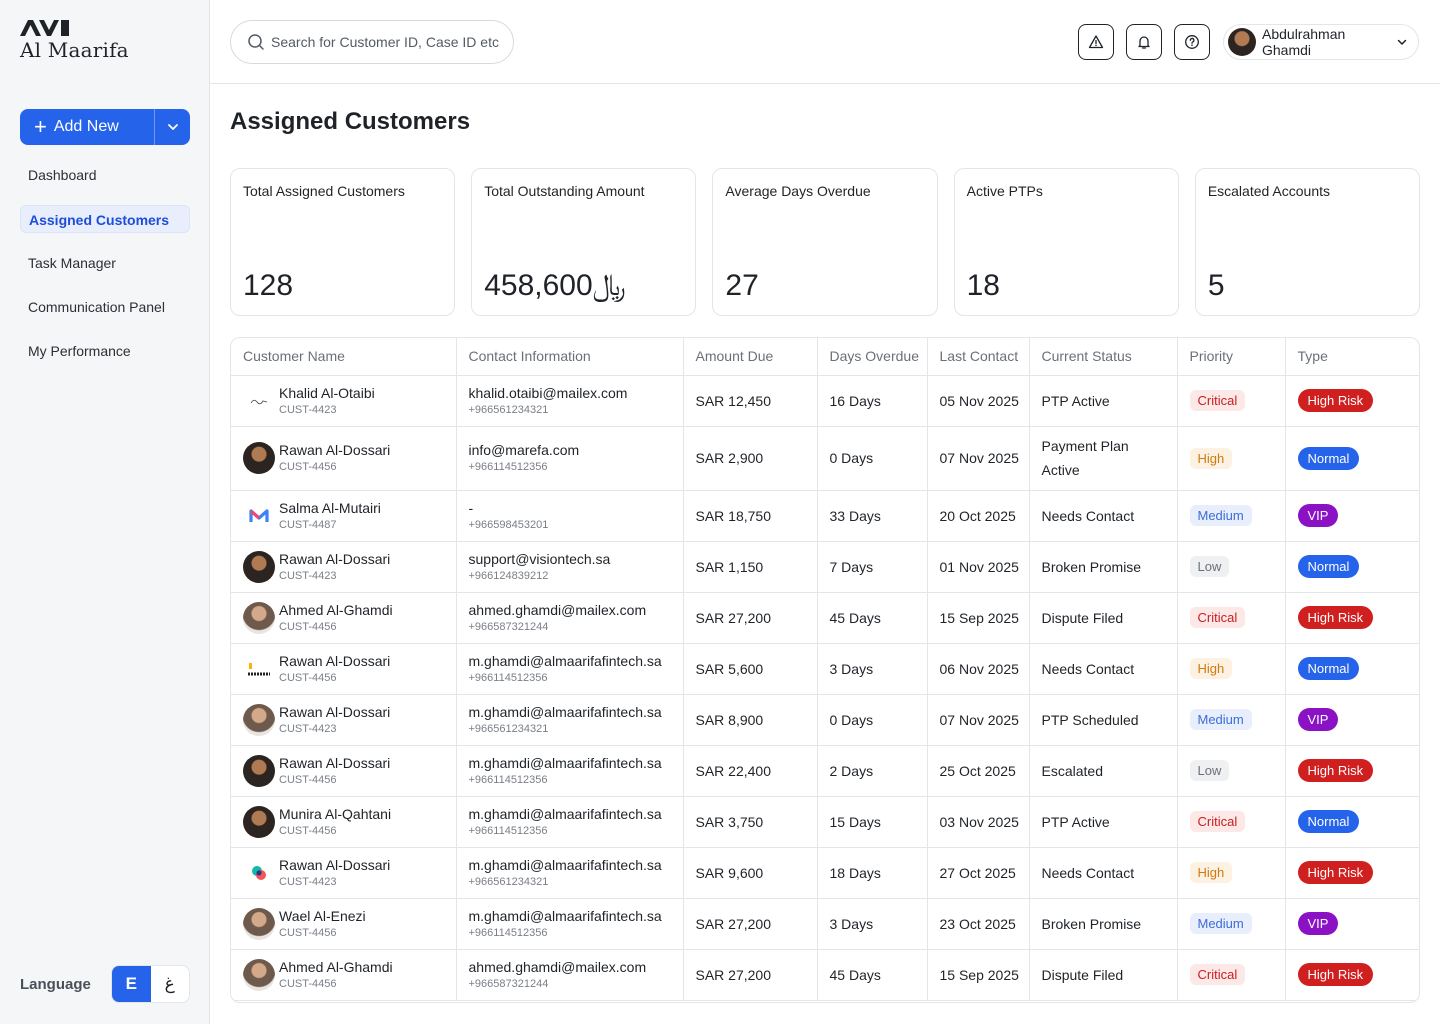 Image resolution: width=1440 pixels, height=1024 pixels. Describe the element at coordinates (983, 285) in the screenshot. I see `stat-value: 18` at that location.